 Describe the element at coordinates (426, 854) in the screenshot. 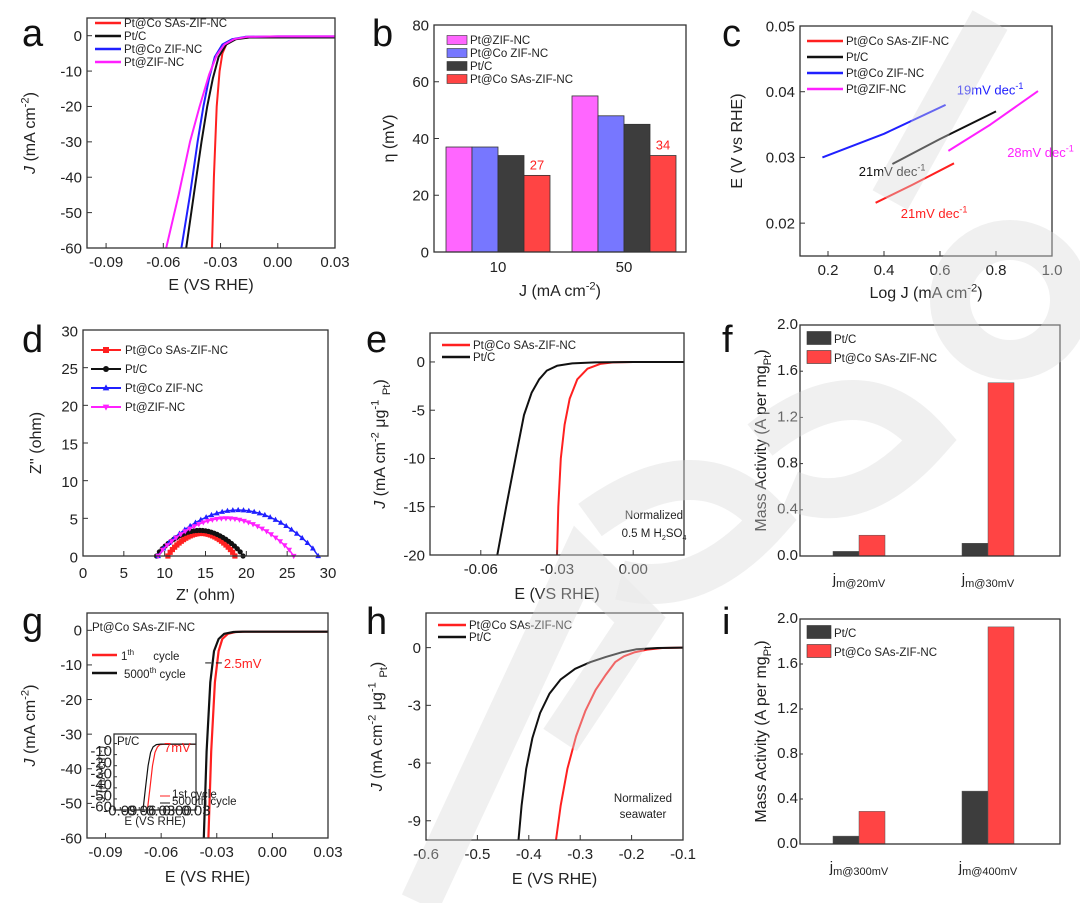

I see `x-tick-label: -0.6` at that location.